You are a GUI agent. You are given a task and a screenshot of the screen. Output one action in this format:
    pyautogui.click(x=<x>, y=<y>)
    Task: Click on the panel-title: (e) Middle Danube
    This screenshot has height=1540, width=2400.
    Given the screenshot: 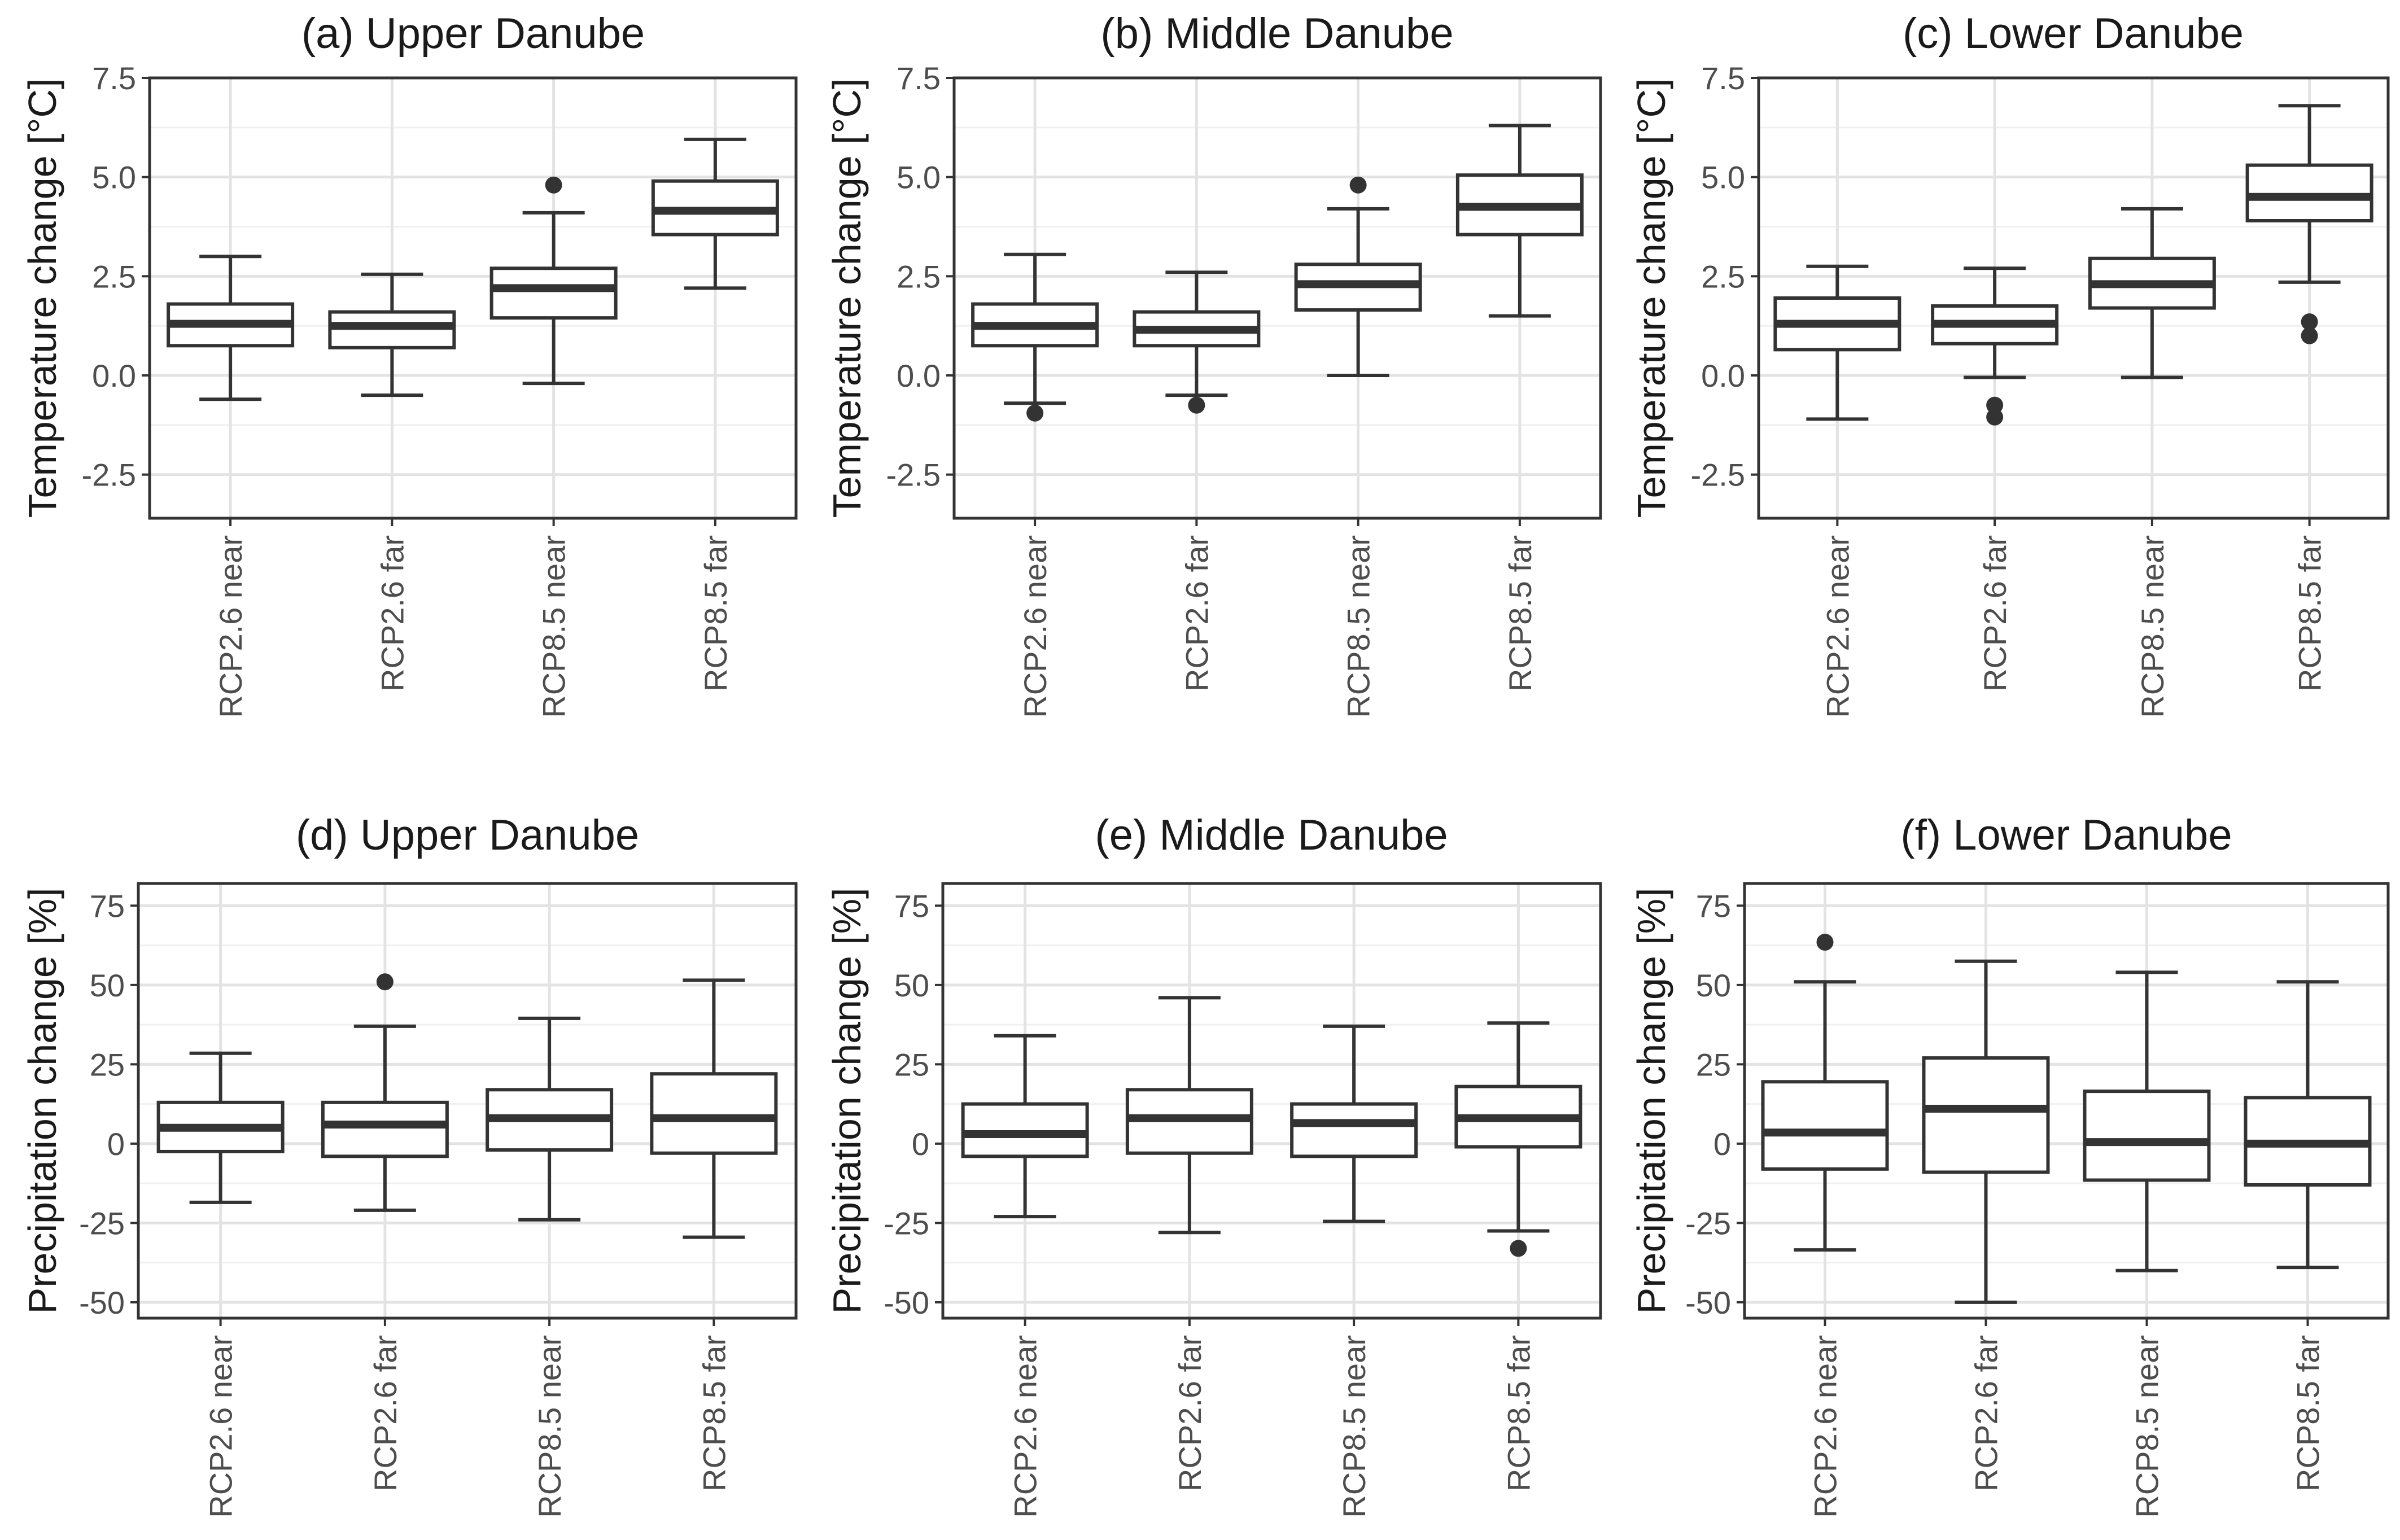 What is the action you would take?
    pyautogui.click(x=1271, y=835)
    